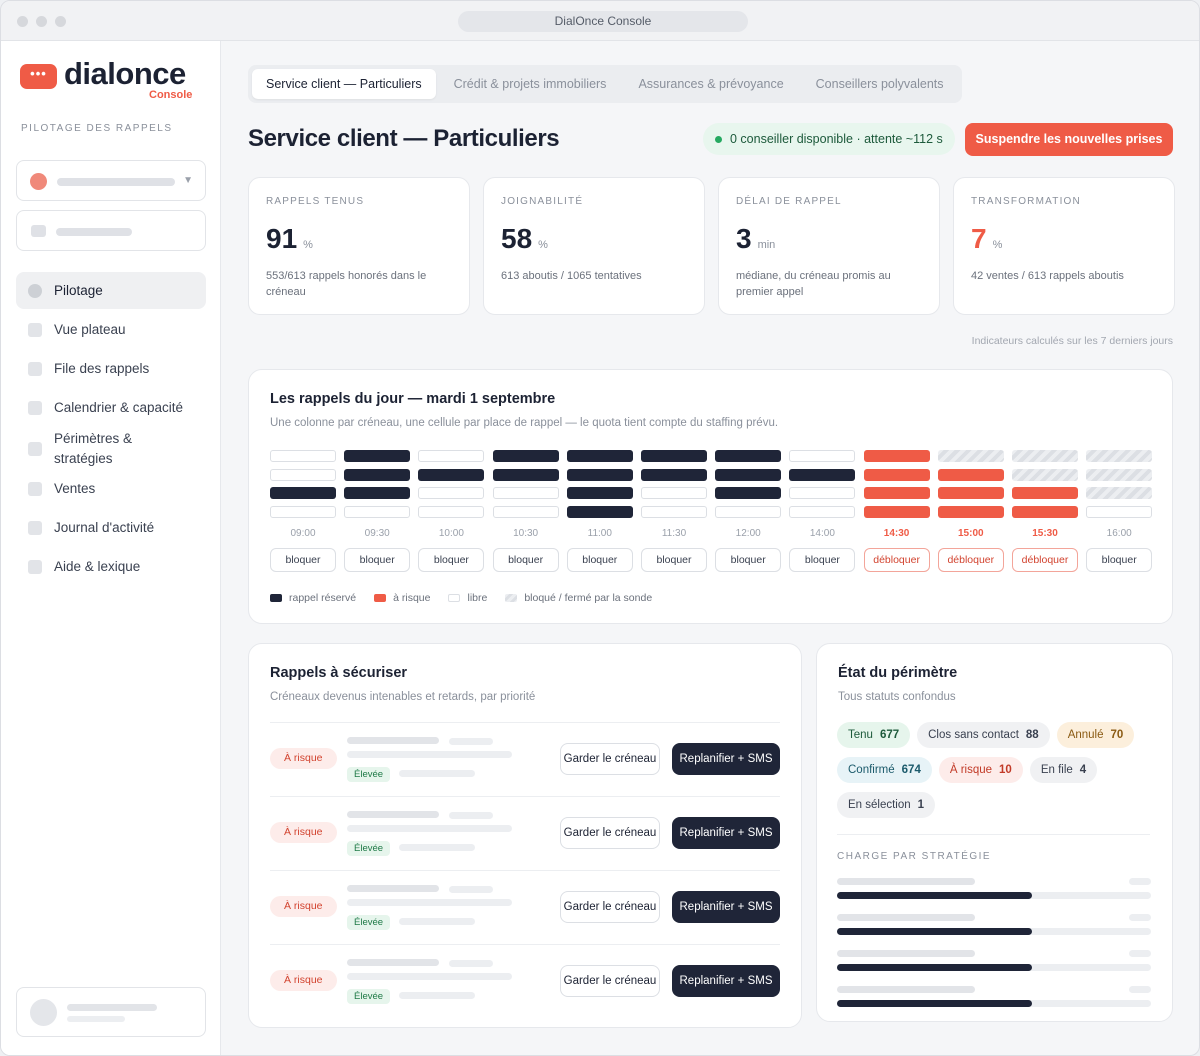 This screenshot has height=1056, width=1200. I want to click on status-chip: À risque 10, so click(980, 770).